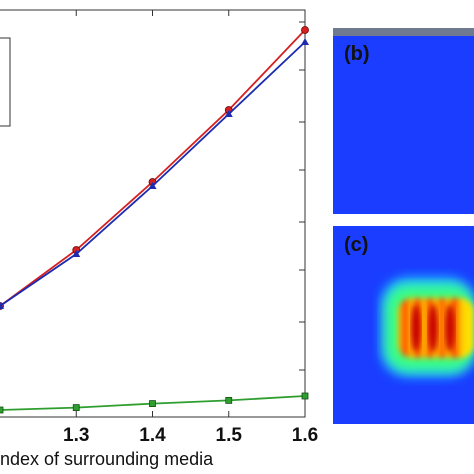  Describe the element at coordinates (356, 245) in the screenshot. I see `panel-c-label: (c)` at that location.